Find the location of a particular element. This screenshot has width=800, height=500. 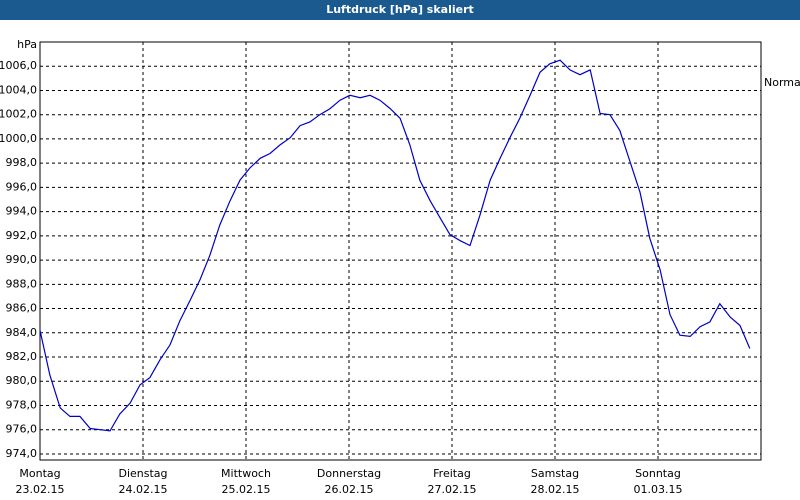

y-tick-label: 994,0 is located at coordinates (22, 211).